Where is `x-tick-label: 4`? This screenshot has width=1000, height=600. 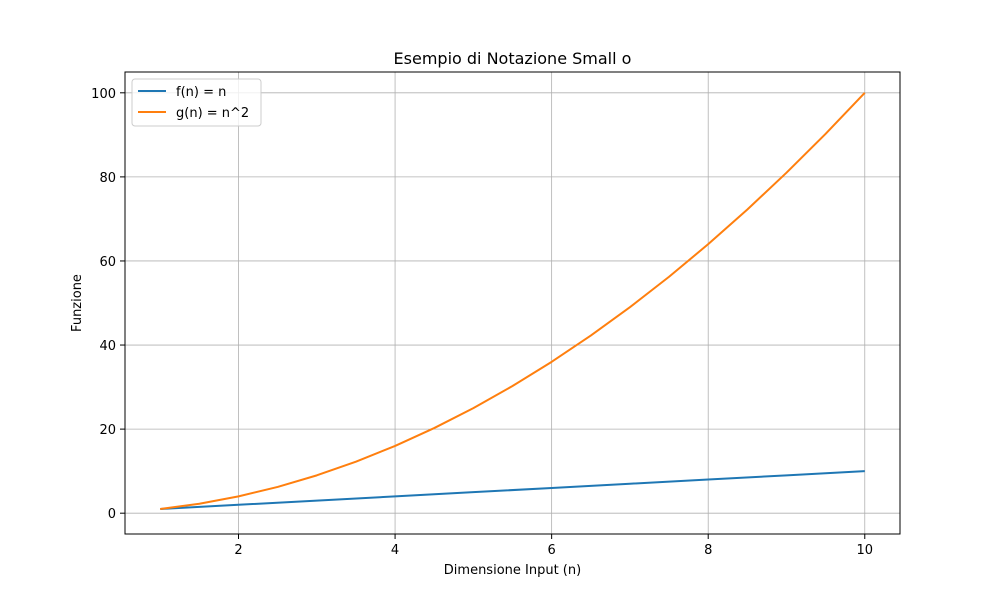 x-tick-label: 4 is located at coordinates (395, 550).